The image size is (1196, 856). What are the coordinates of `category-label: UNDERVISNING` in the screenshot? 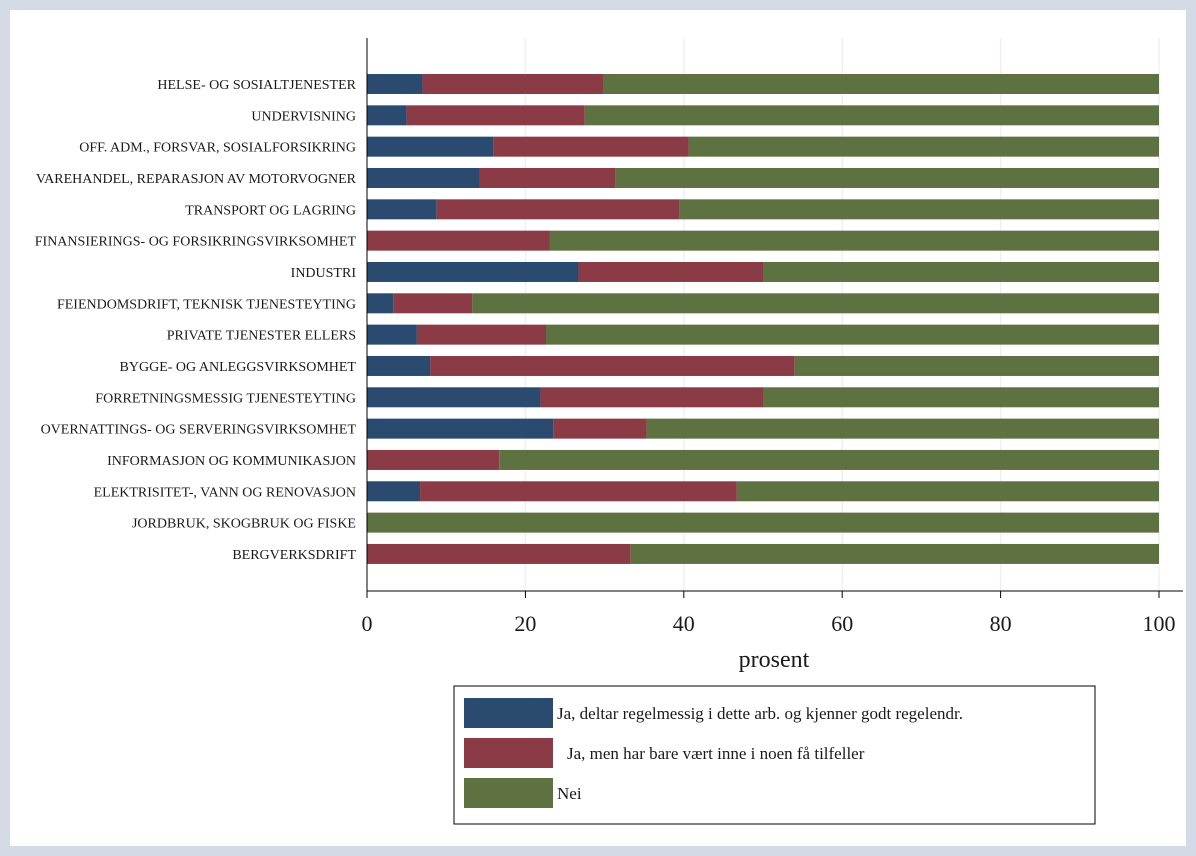 It's located at (303, 116).